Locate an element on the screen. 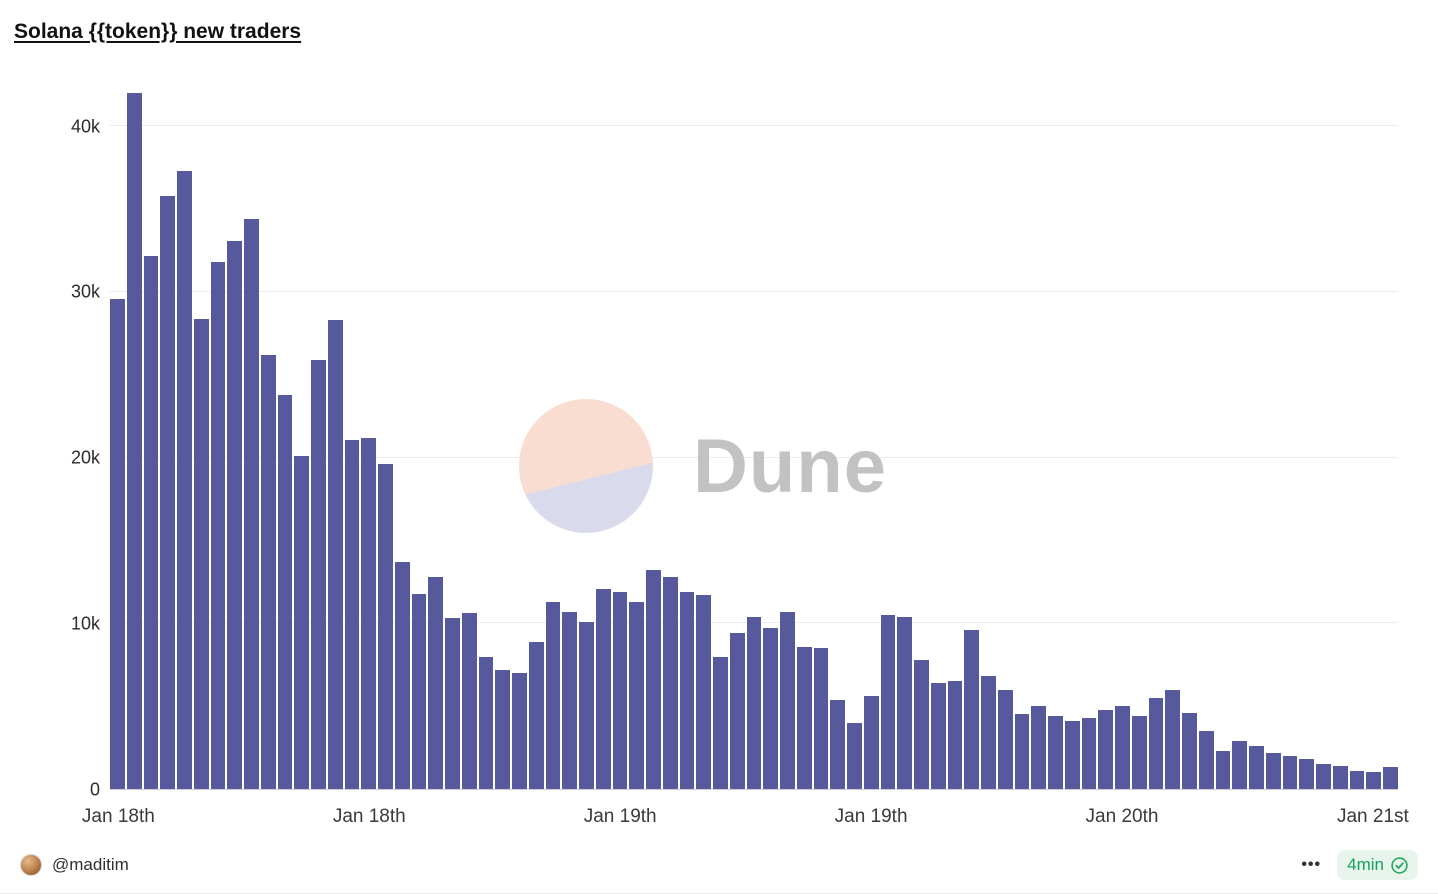  x-tick-label: Jan 21st is located at coordinates (1372, 816).